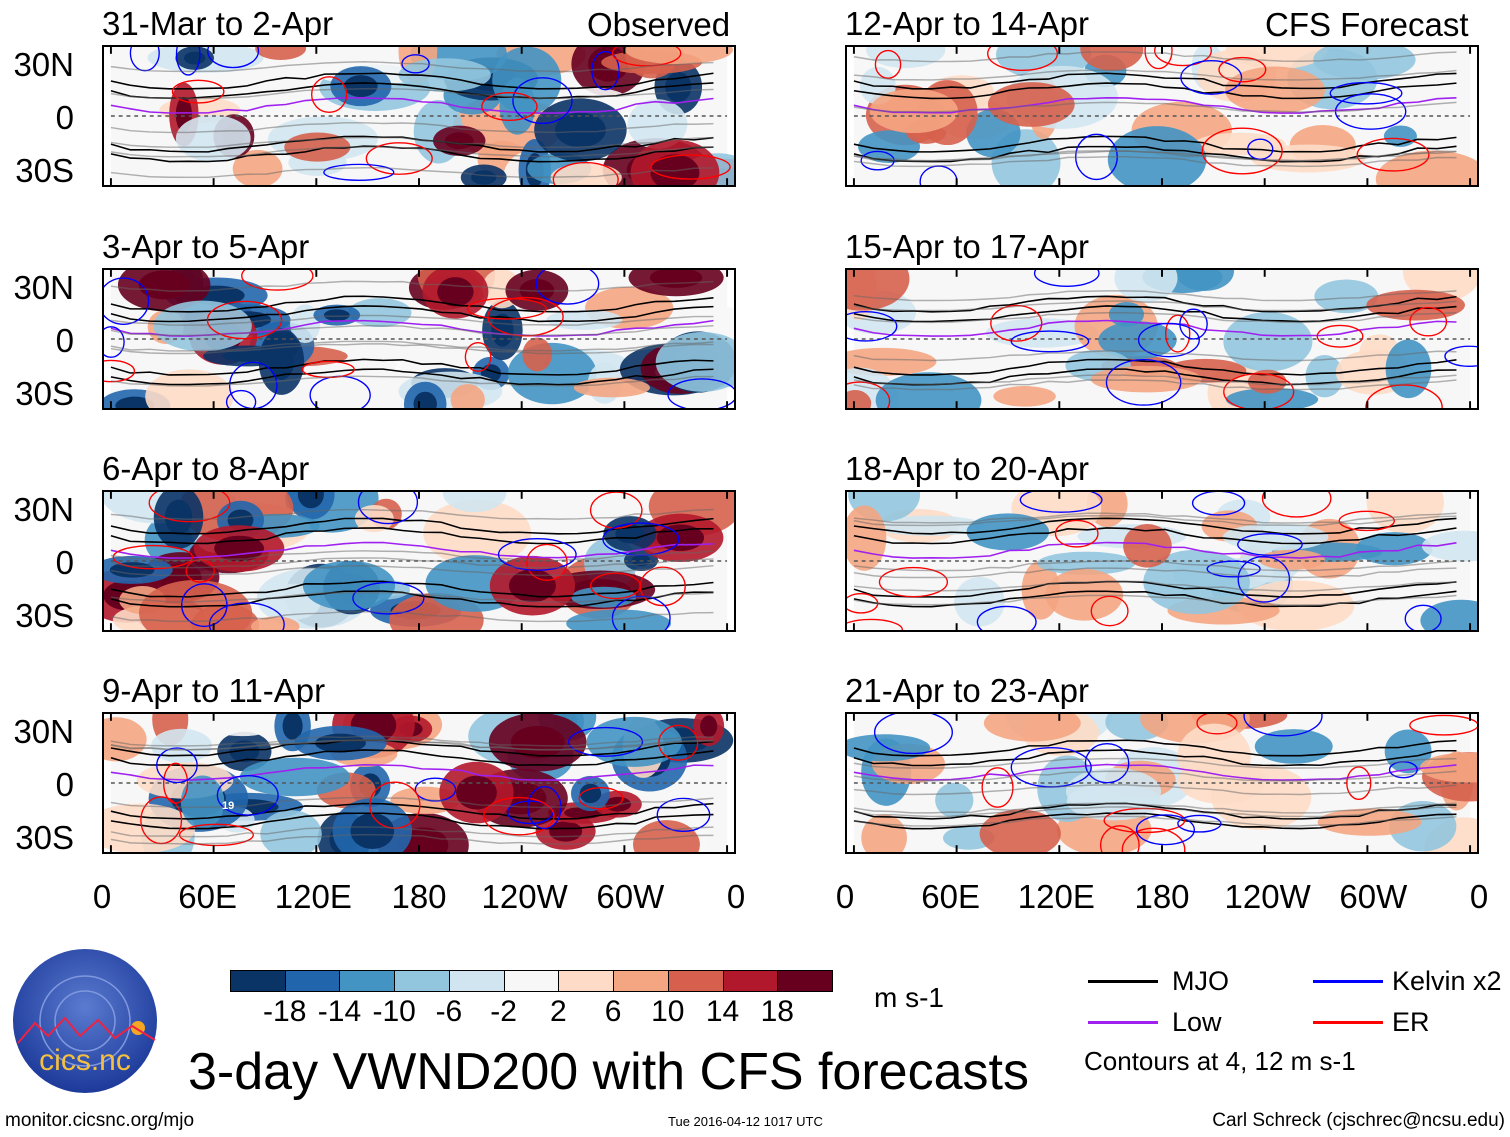 The height and width of the screenshot is (1137, 1510). Describe the element at coordinates (1373, 896) in the screenshot. I see `lon-tick-label: 60W` at that location.